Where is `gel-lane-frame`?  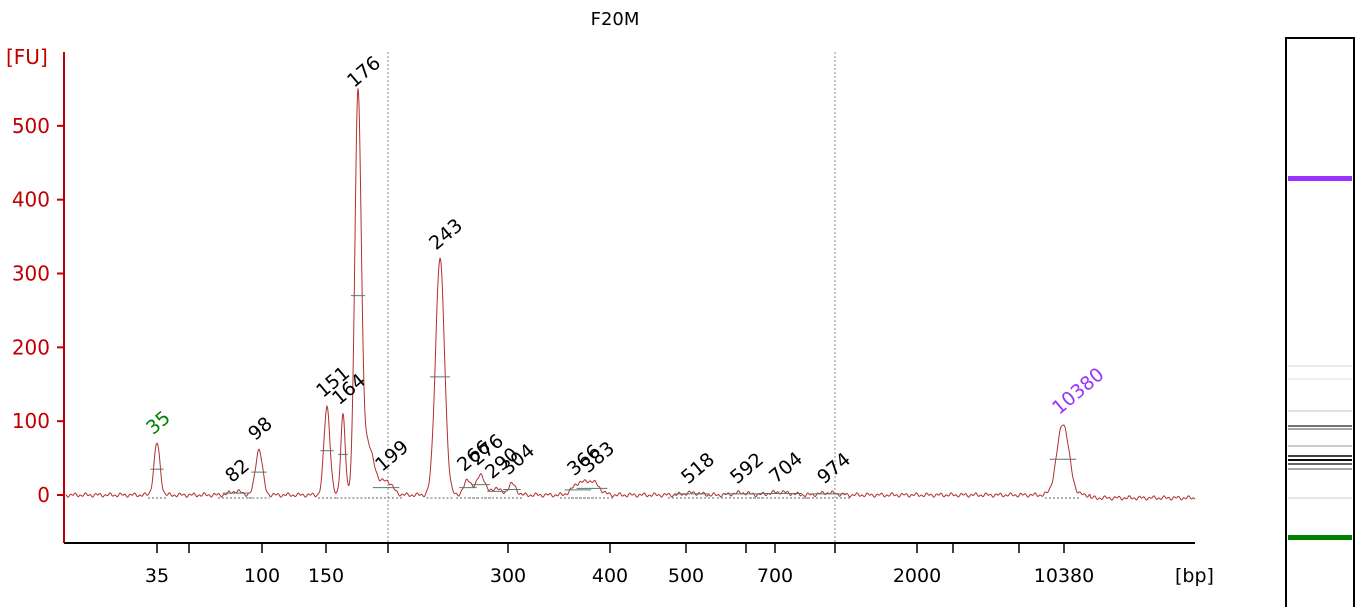
gel-lane-frame is located at coordinates (1320, 322).